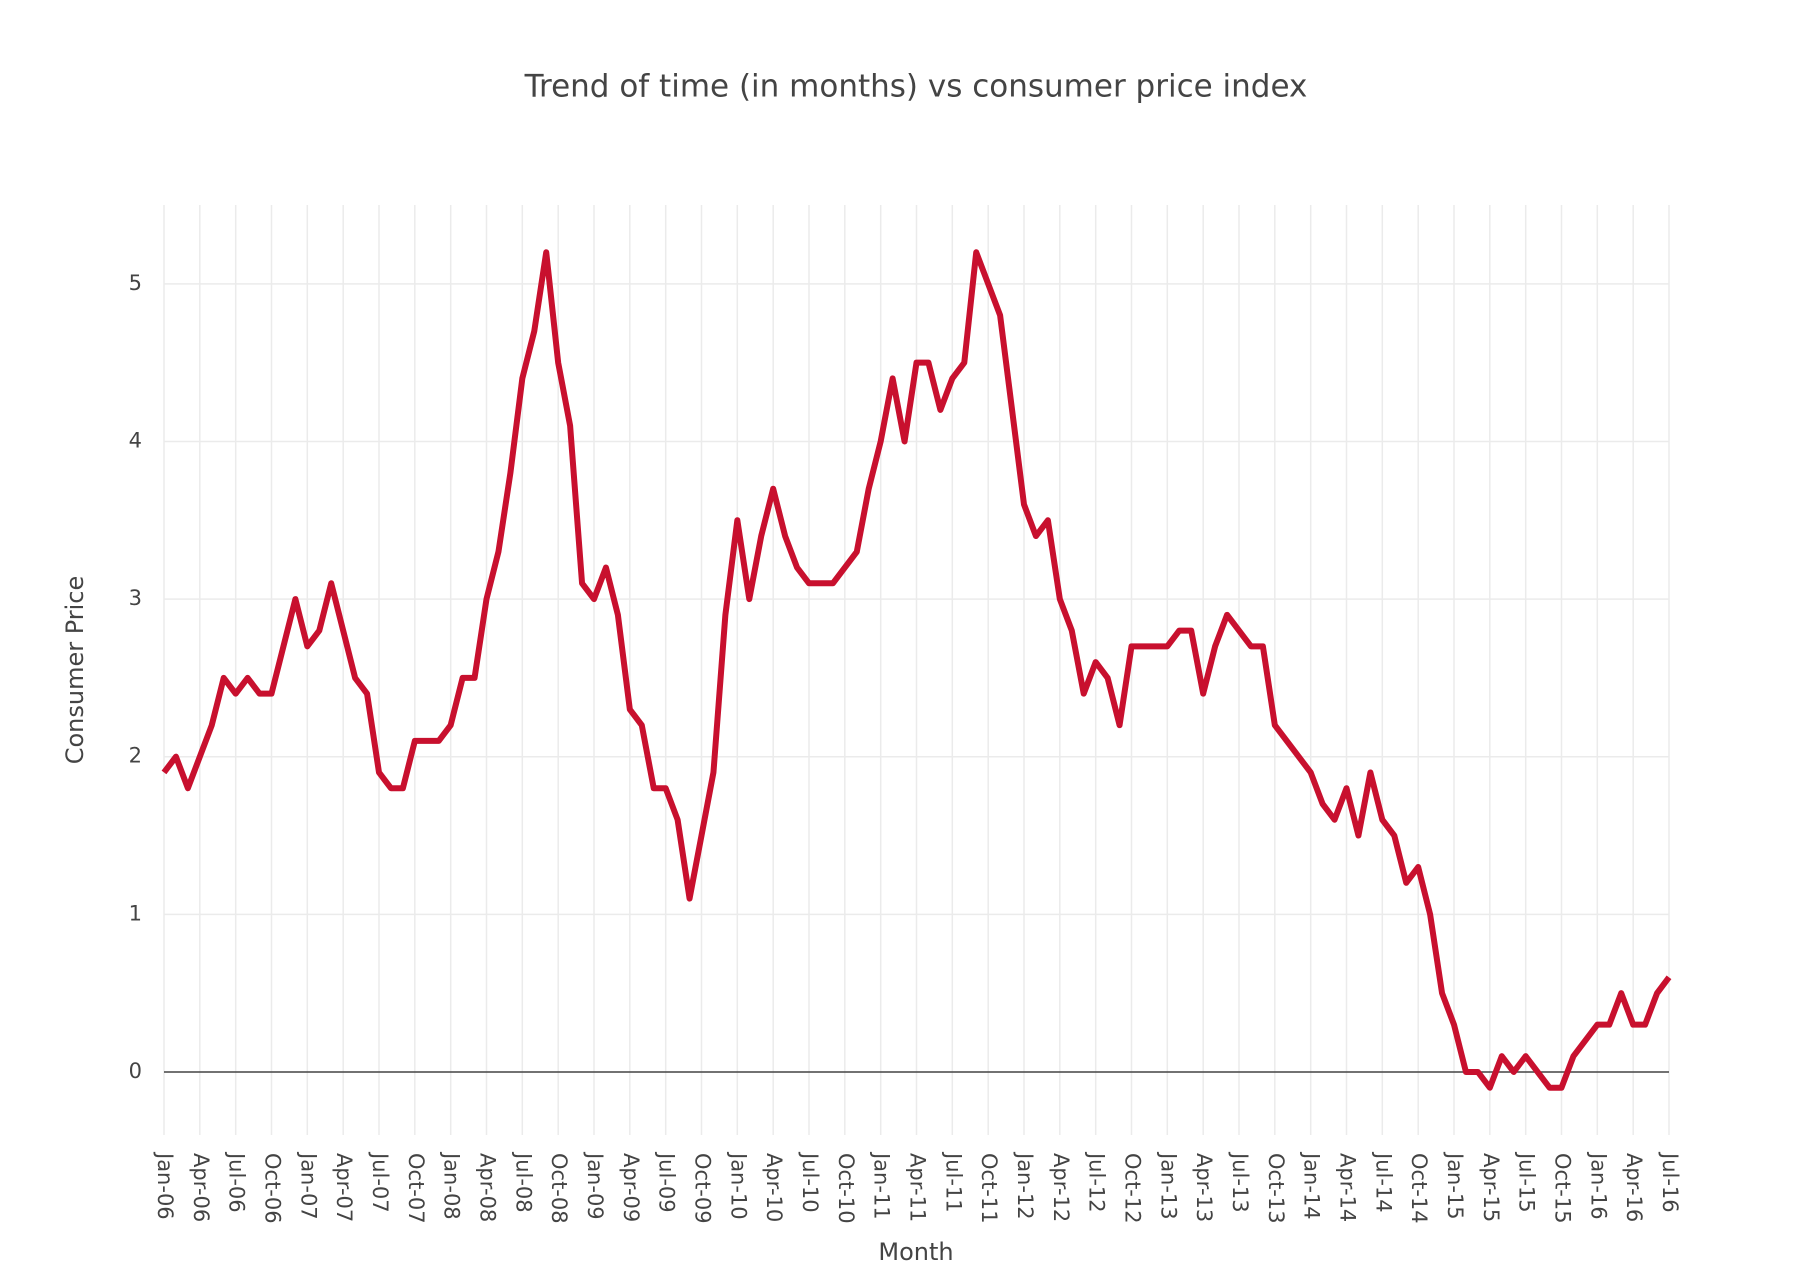 This screenshot has width=1810, height=1284. What do you see at coordinates (1204, 1187) in the screenshot?
I see `x-tick-label: Apr-13` at bounding box center [1204, 1187].